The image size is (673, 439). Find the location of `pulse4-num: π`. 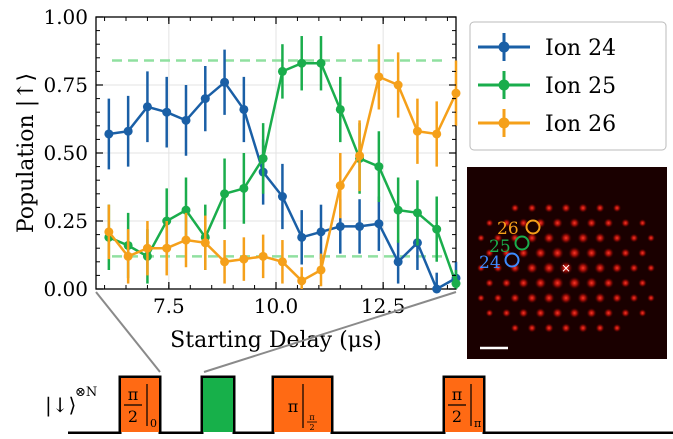

pulse4-num: π is located at coordinates (457, 394).